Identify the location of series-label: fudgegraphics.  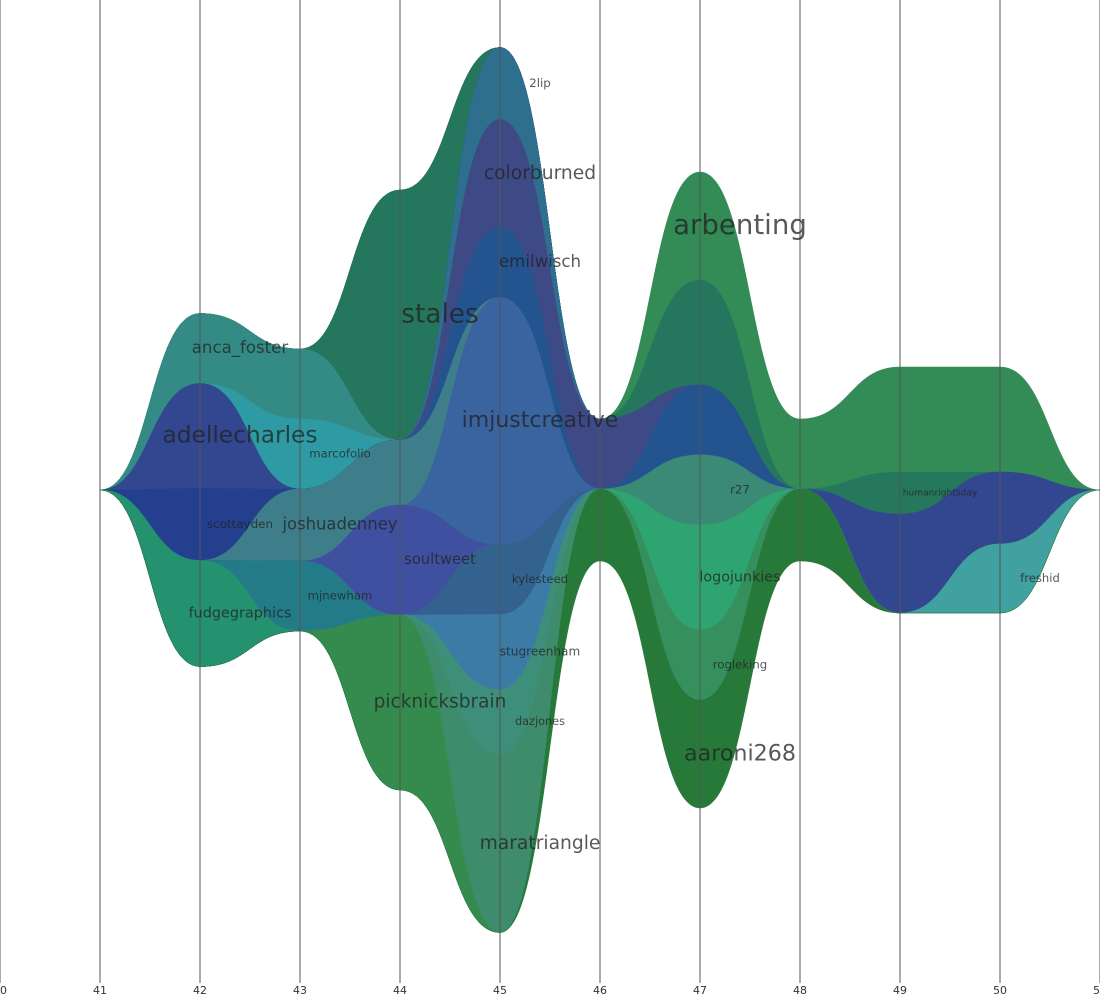
(240, 614).